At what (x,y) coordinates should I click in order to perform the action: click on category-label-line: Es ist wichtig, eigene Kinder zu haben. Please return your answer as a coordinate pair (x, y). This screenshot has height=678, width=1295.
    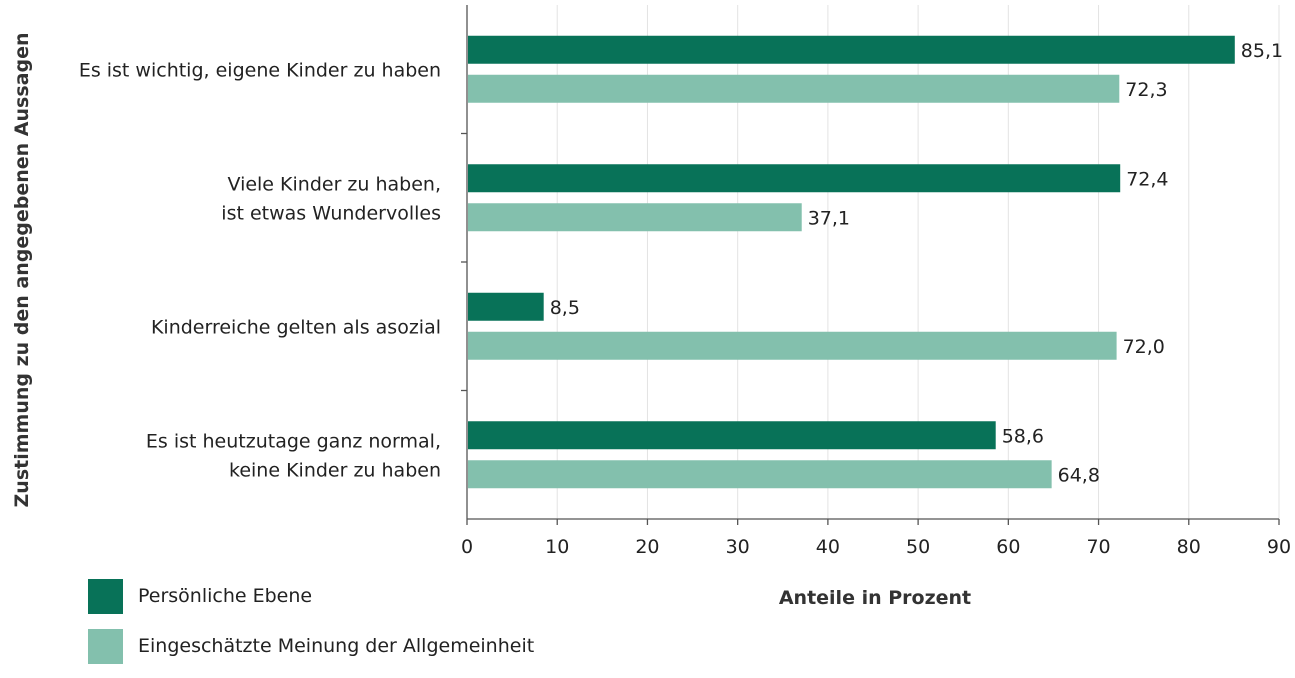
    Looking at the image, I should click on (260, 70).